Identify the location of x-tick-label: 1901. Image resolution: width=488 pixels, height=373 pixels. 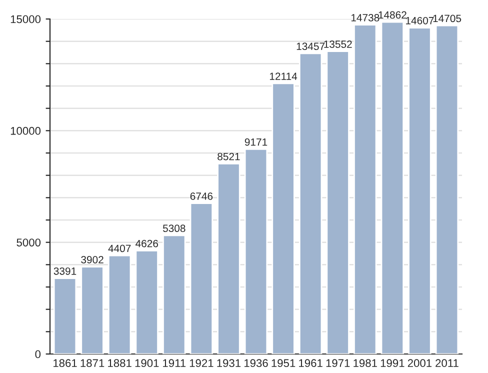
(147, 363).